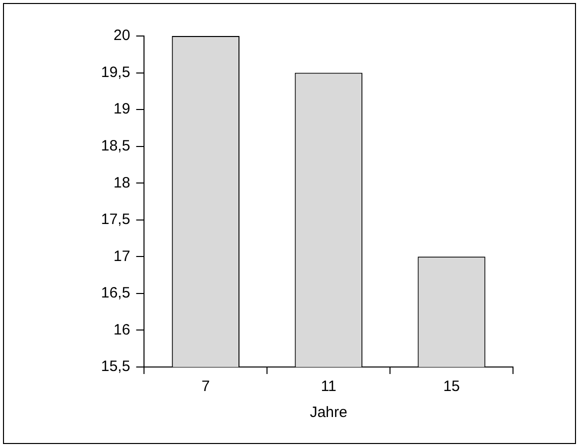 The height and width of the screenshot is (448, 581). Describe the element at coordinates (115, 293) in the screenshot. I see `y-tick-label: 16,5` at that location.